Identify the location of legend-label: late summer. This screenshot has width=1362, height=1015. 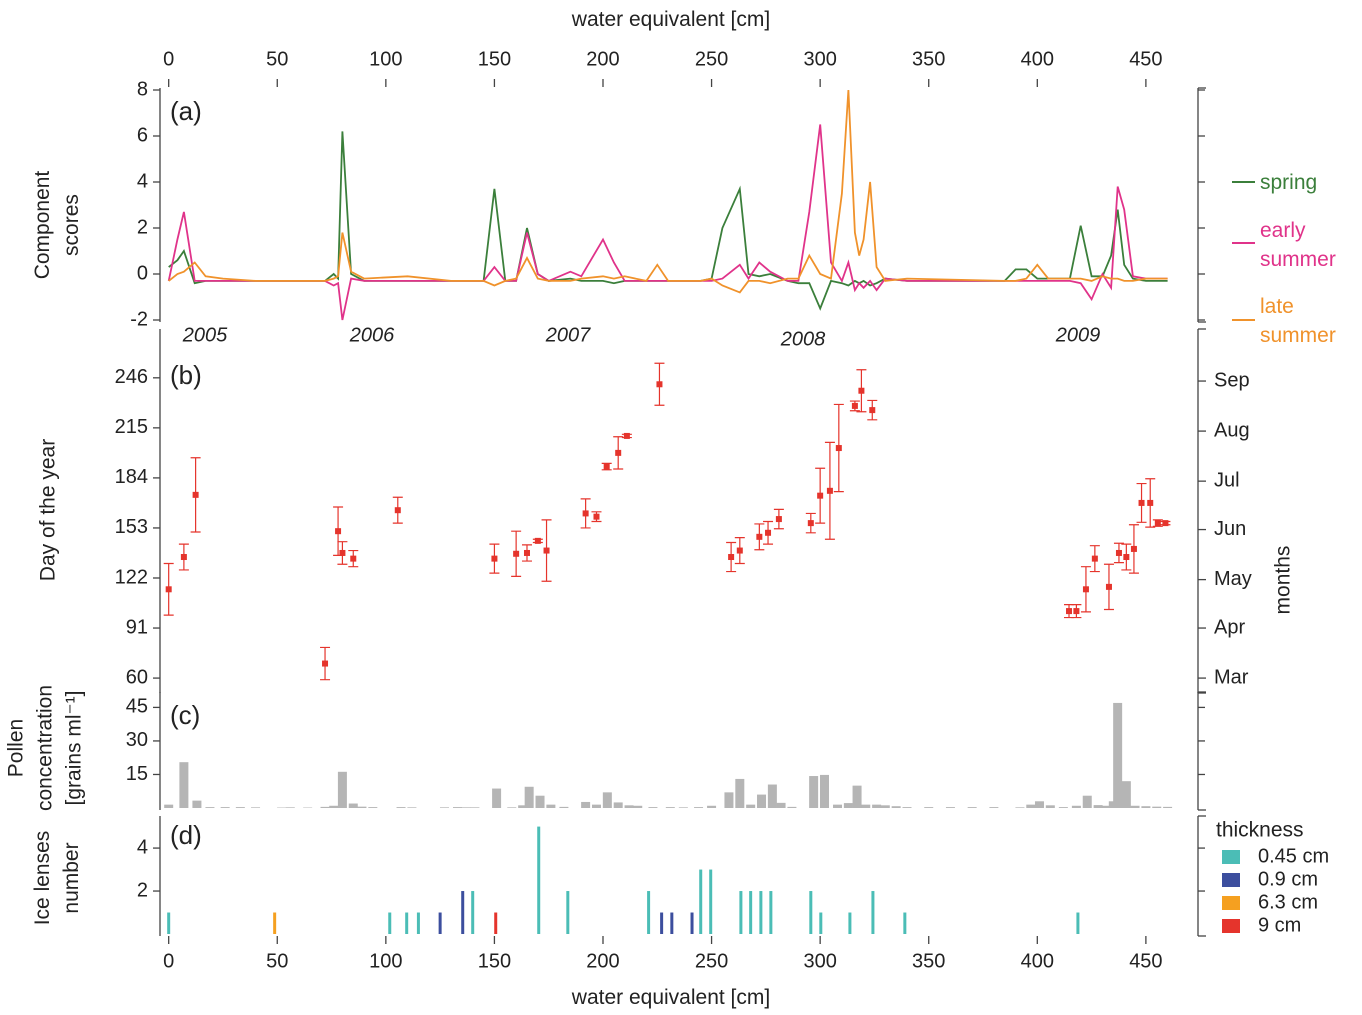
(1298, 321).